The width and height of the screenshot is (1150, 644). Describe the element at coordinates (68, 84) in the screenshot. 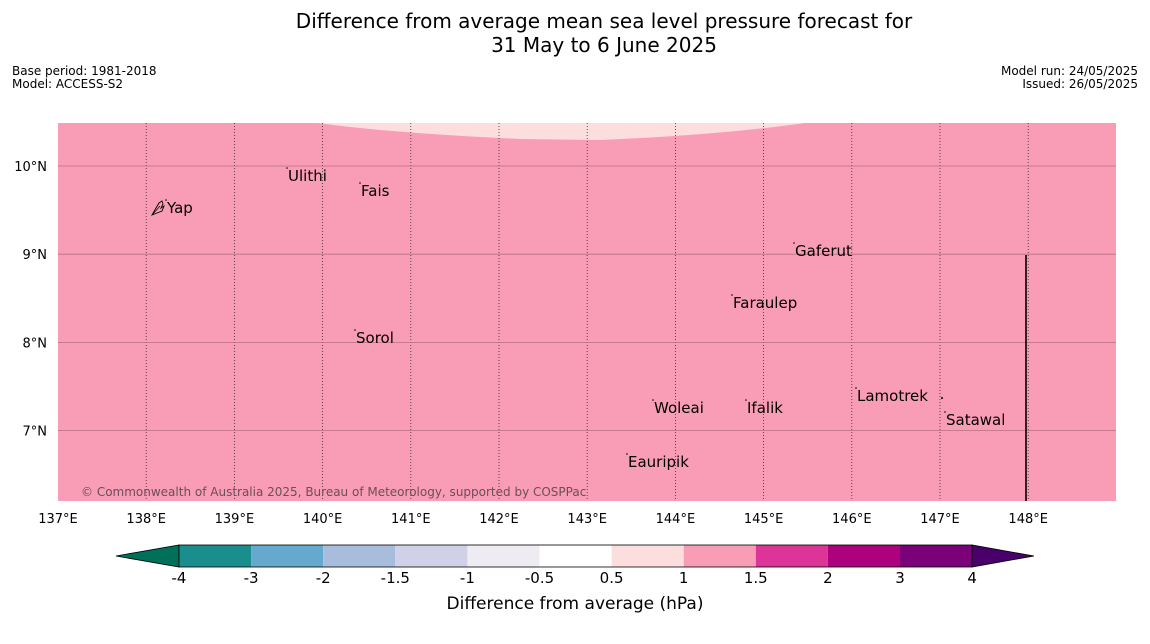

I see `model-text: Model: ACCESS-S2` at that location.